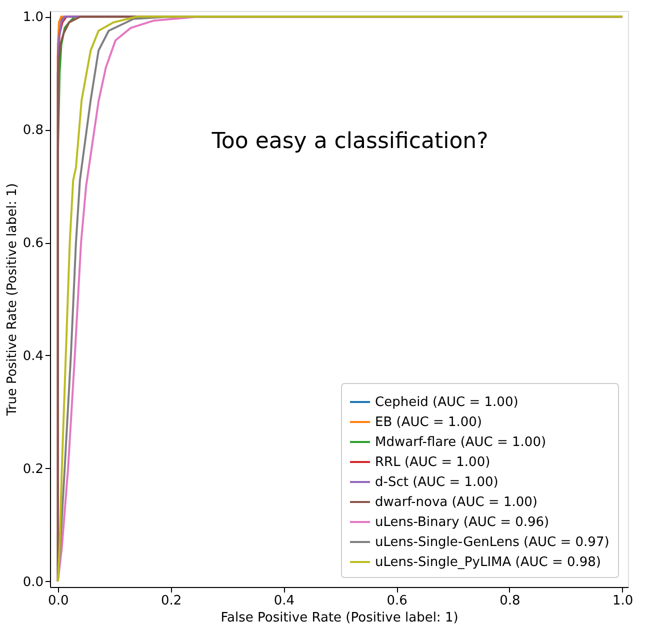 The height and width of the screenshot is (636, 656). I want to click on x-tick-label: 0.0, so click(58, 601).